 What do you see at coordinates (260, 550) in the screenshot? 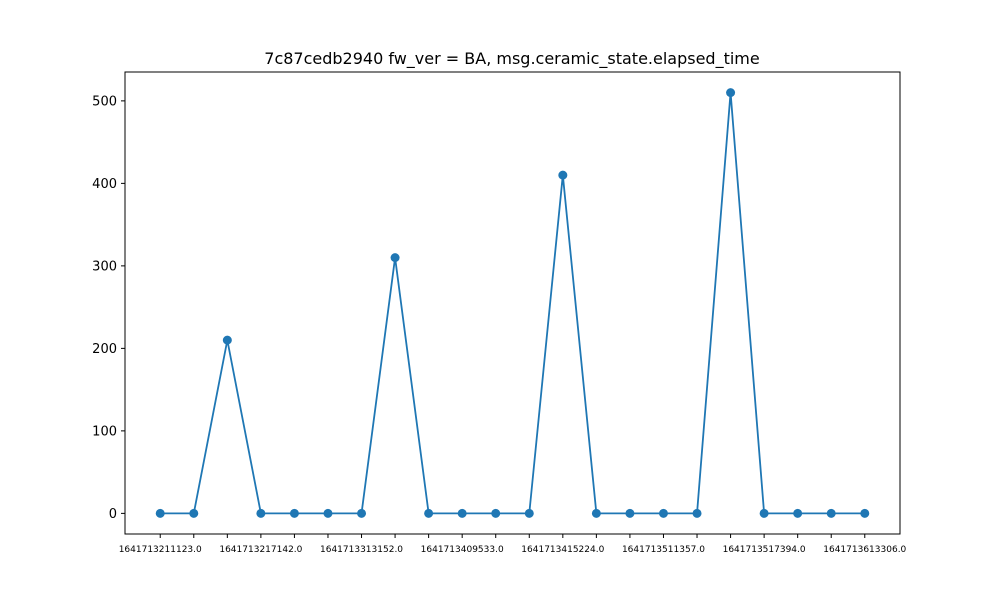
I see `x-tick-label: 1641713217142.0` at bounding box center [260, 550].